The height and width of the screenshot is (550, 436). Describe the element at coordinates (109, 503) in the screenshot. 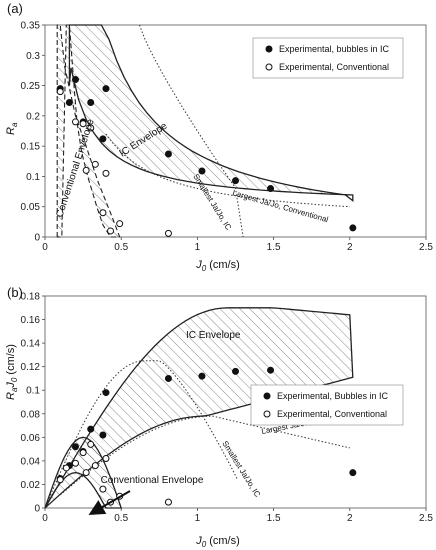

I see `panel-b-conventional-arrow` at that location.